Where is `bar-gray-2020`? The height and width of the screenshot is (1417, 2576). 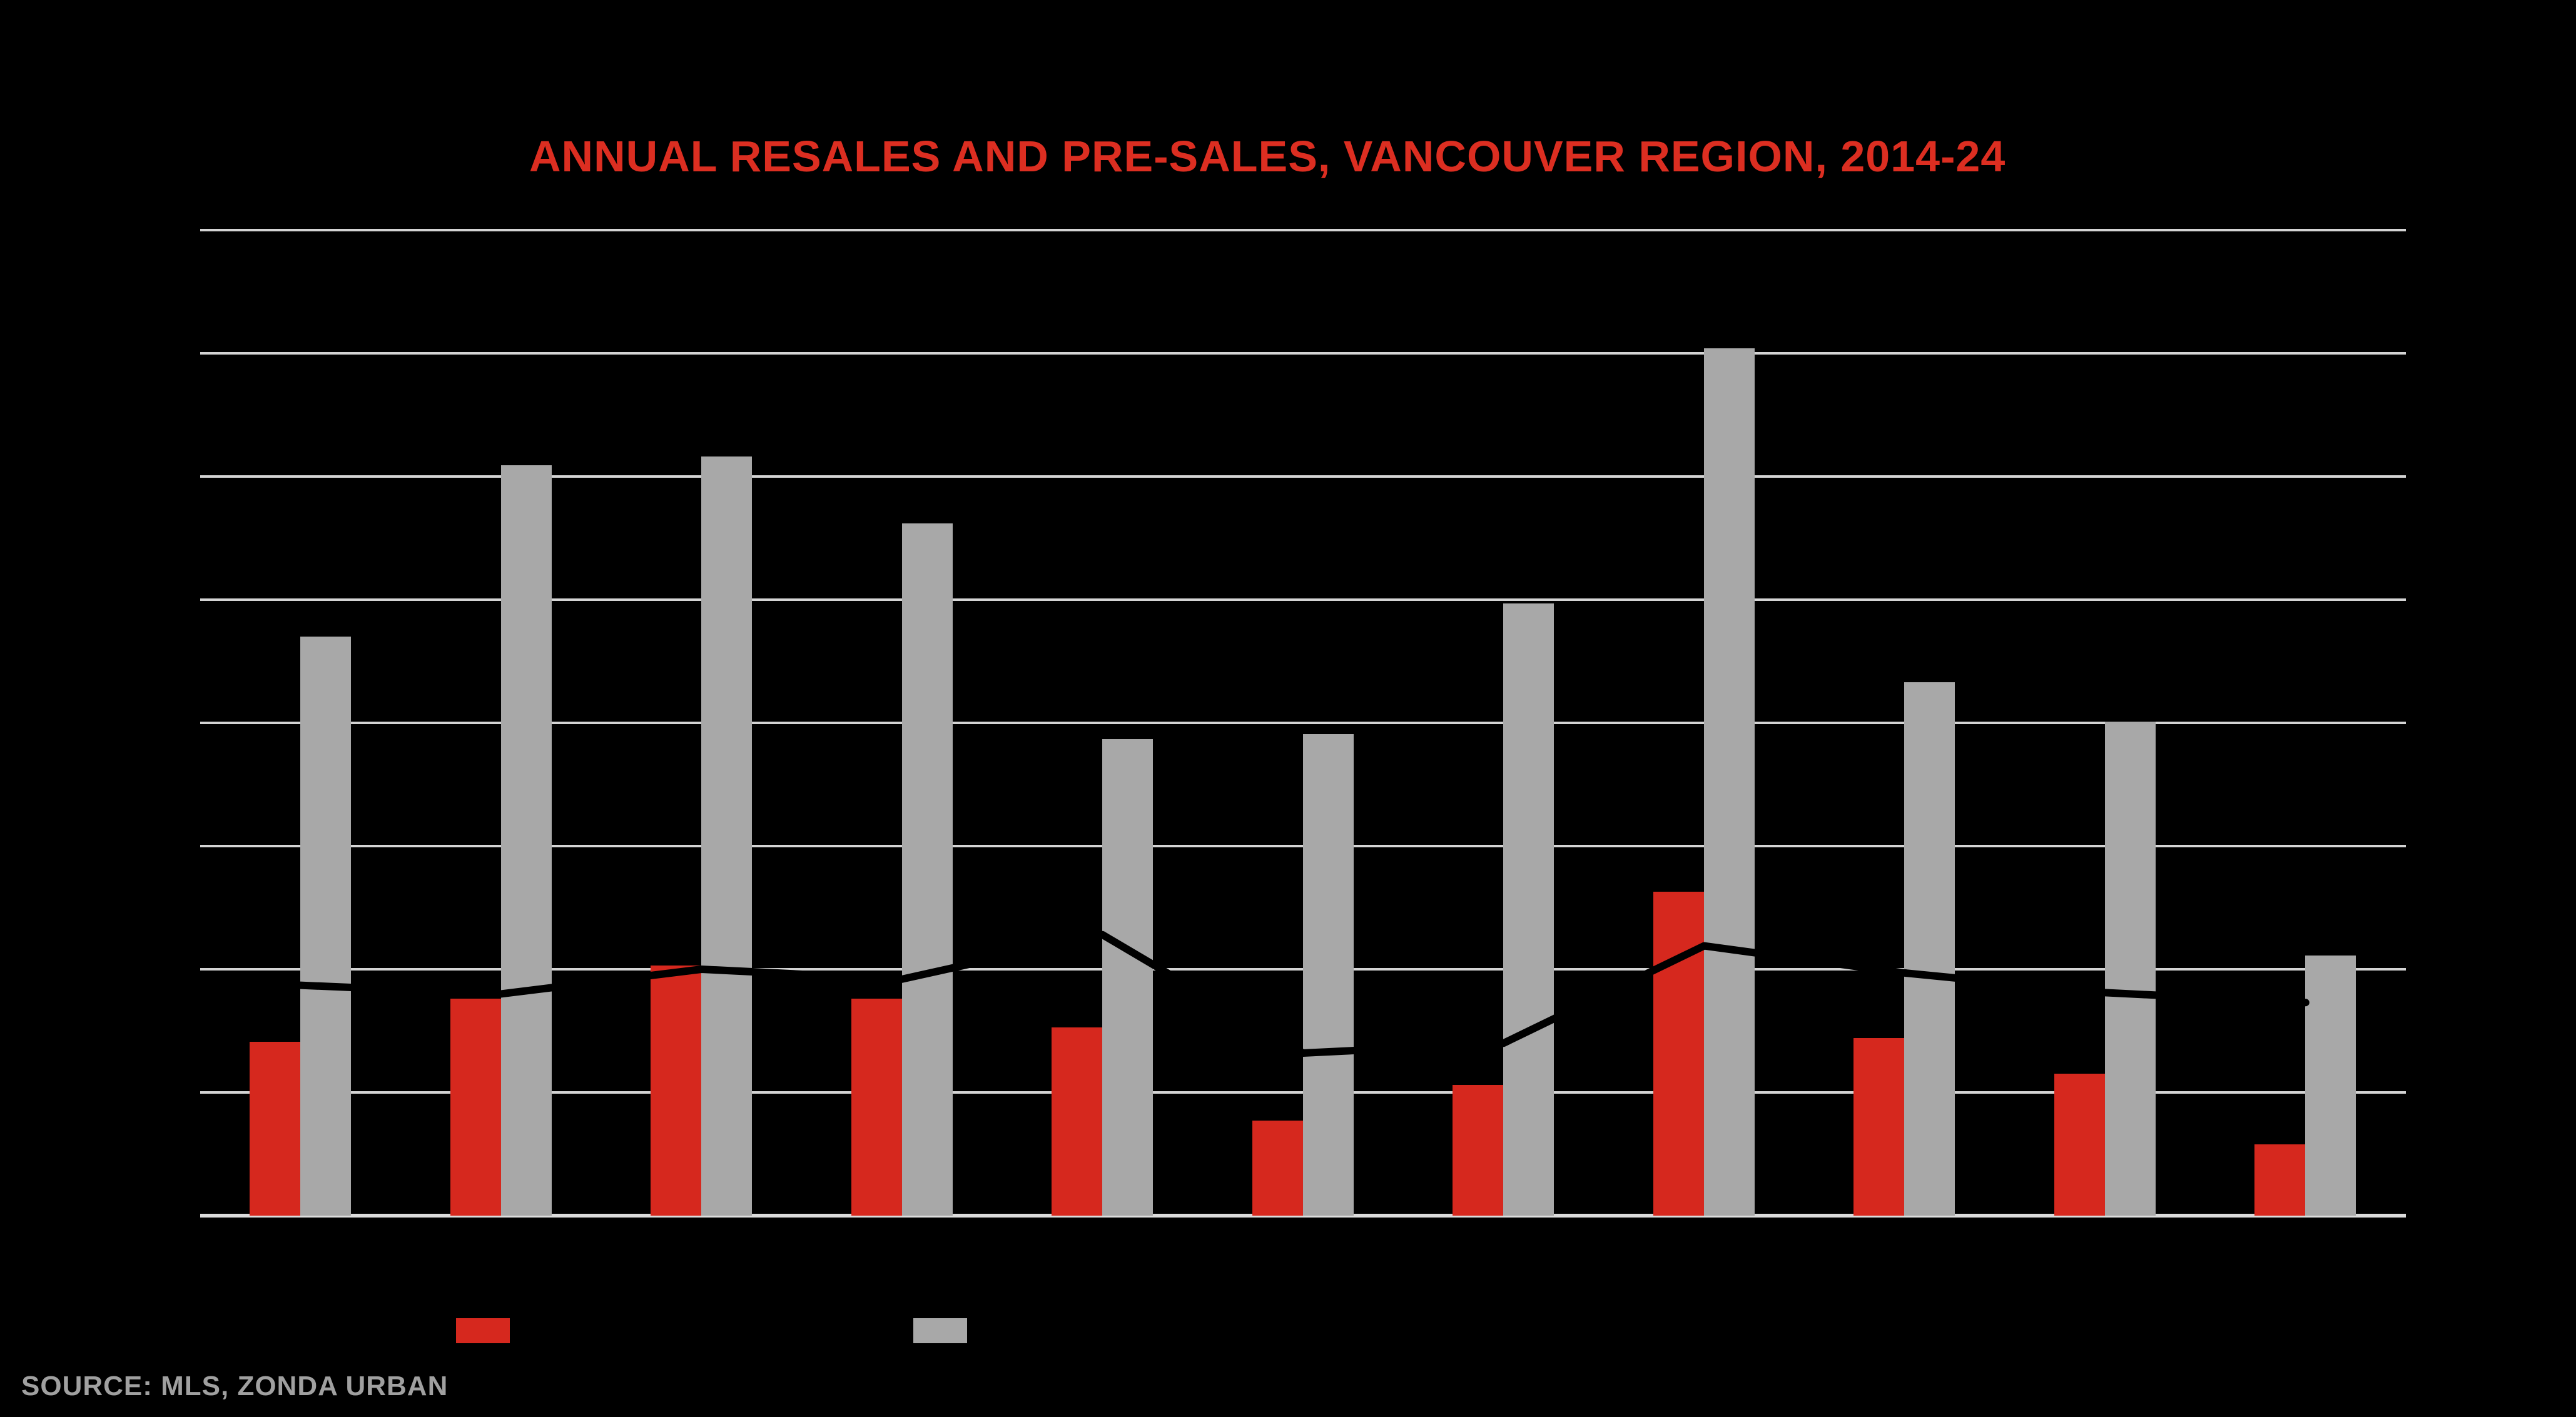 bar-gray-2020 is located at coordinates (1529, 909).